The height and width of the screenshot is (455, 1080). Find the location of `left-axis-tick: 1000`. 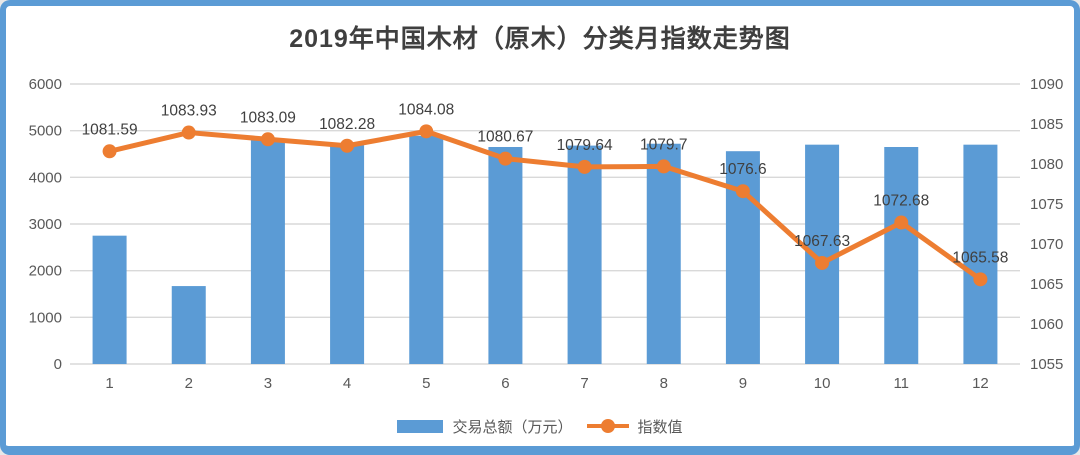

left-axis-tick: 1000 is located at coordinates (45, 317).